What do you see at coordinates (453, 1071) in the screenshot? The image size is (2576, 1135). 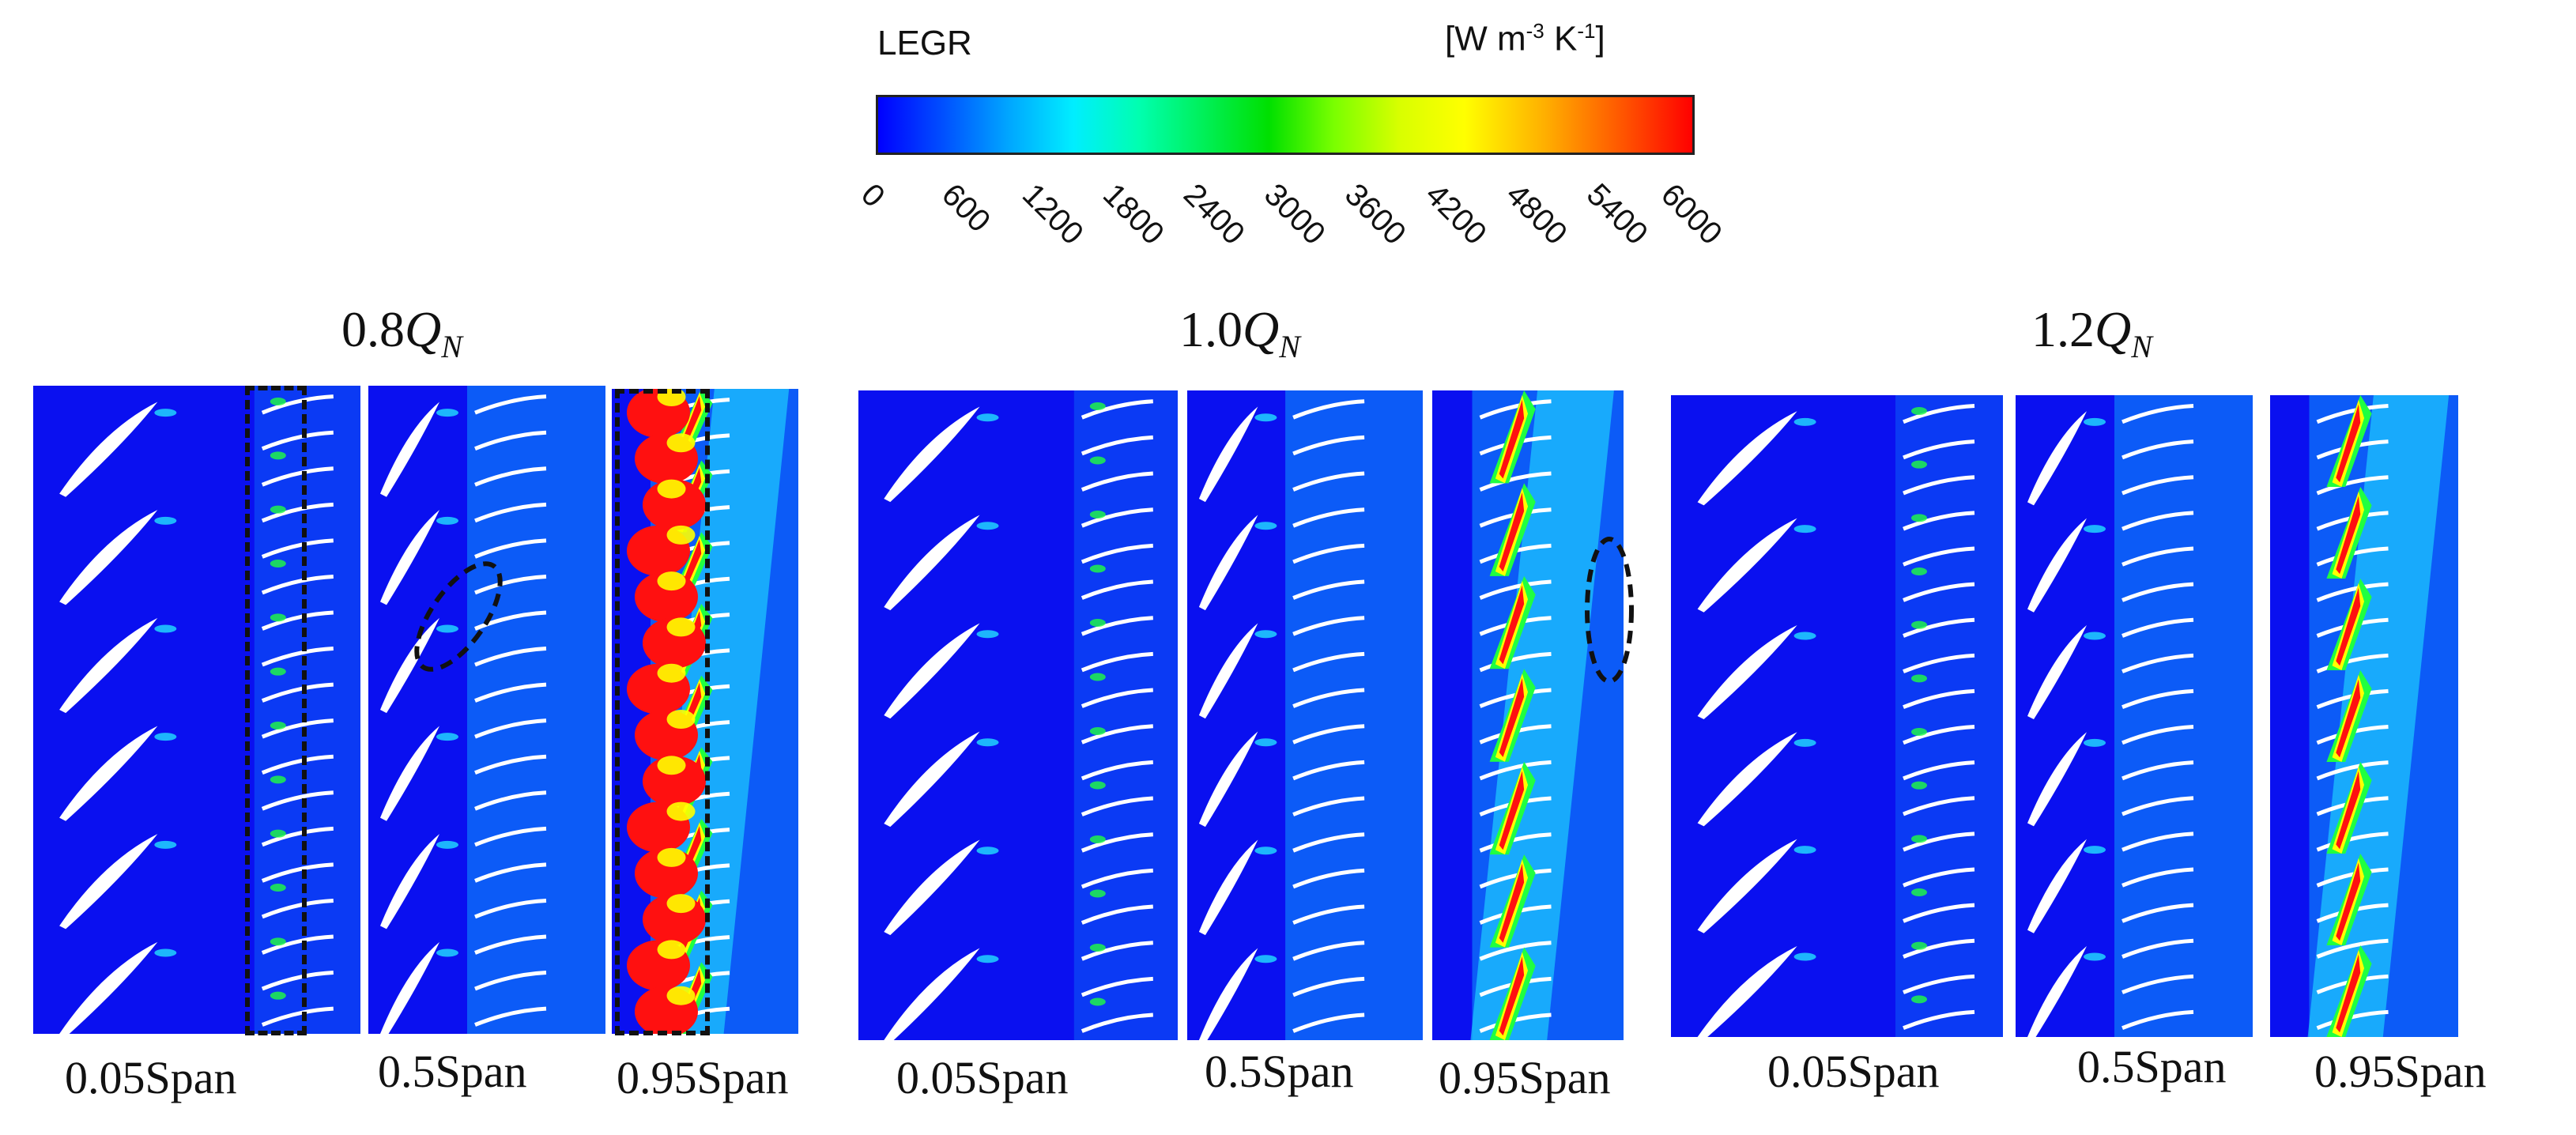 I see `span-label-08-05: 0.5Span` at bounding box center [453, 1071].